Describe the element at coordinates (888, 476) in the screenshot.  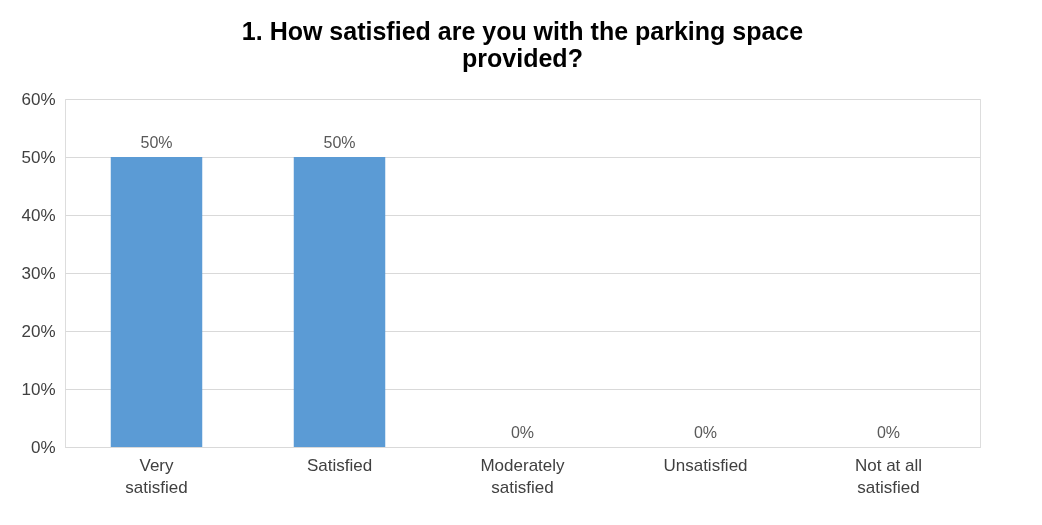
I see `x-tick-label: Not at all satisfied` at that location.